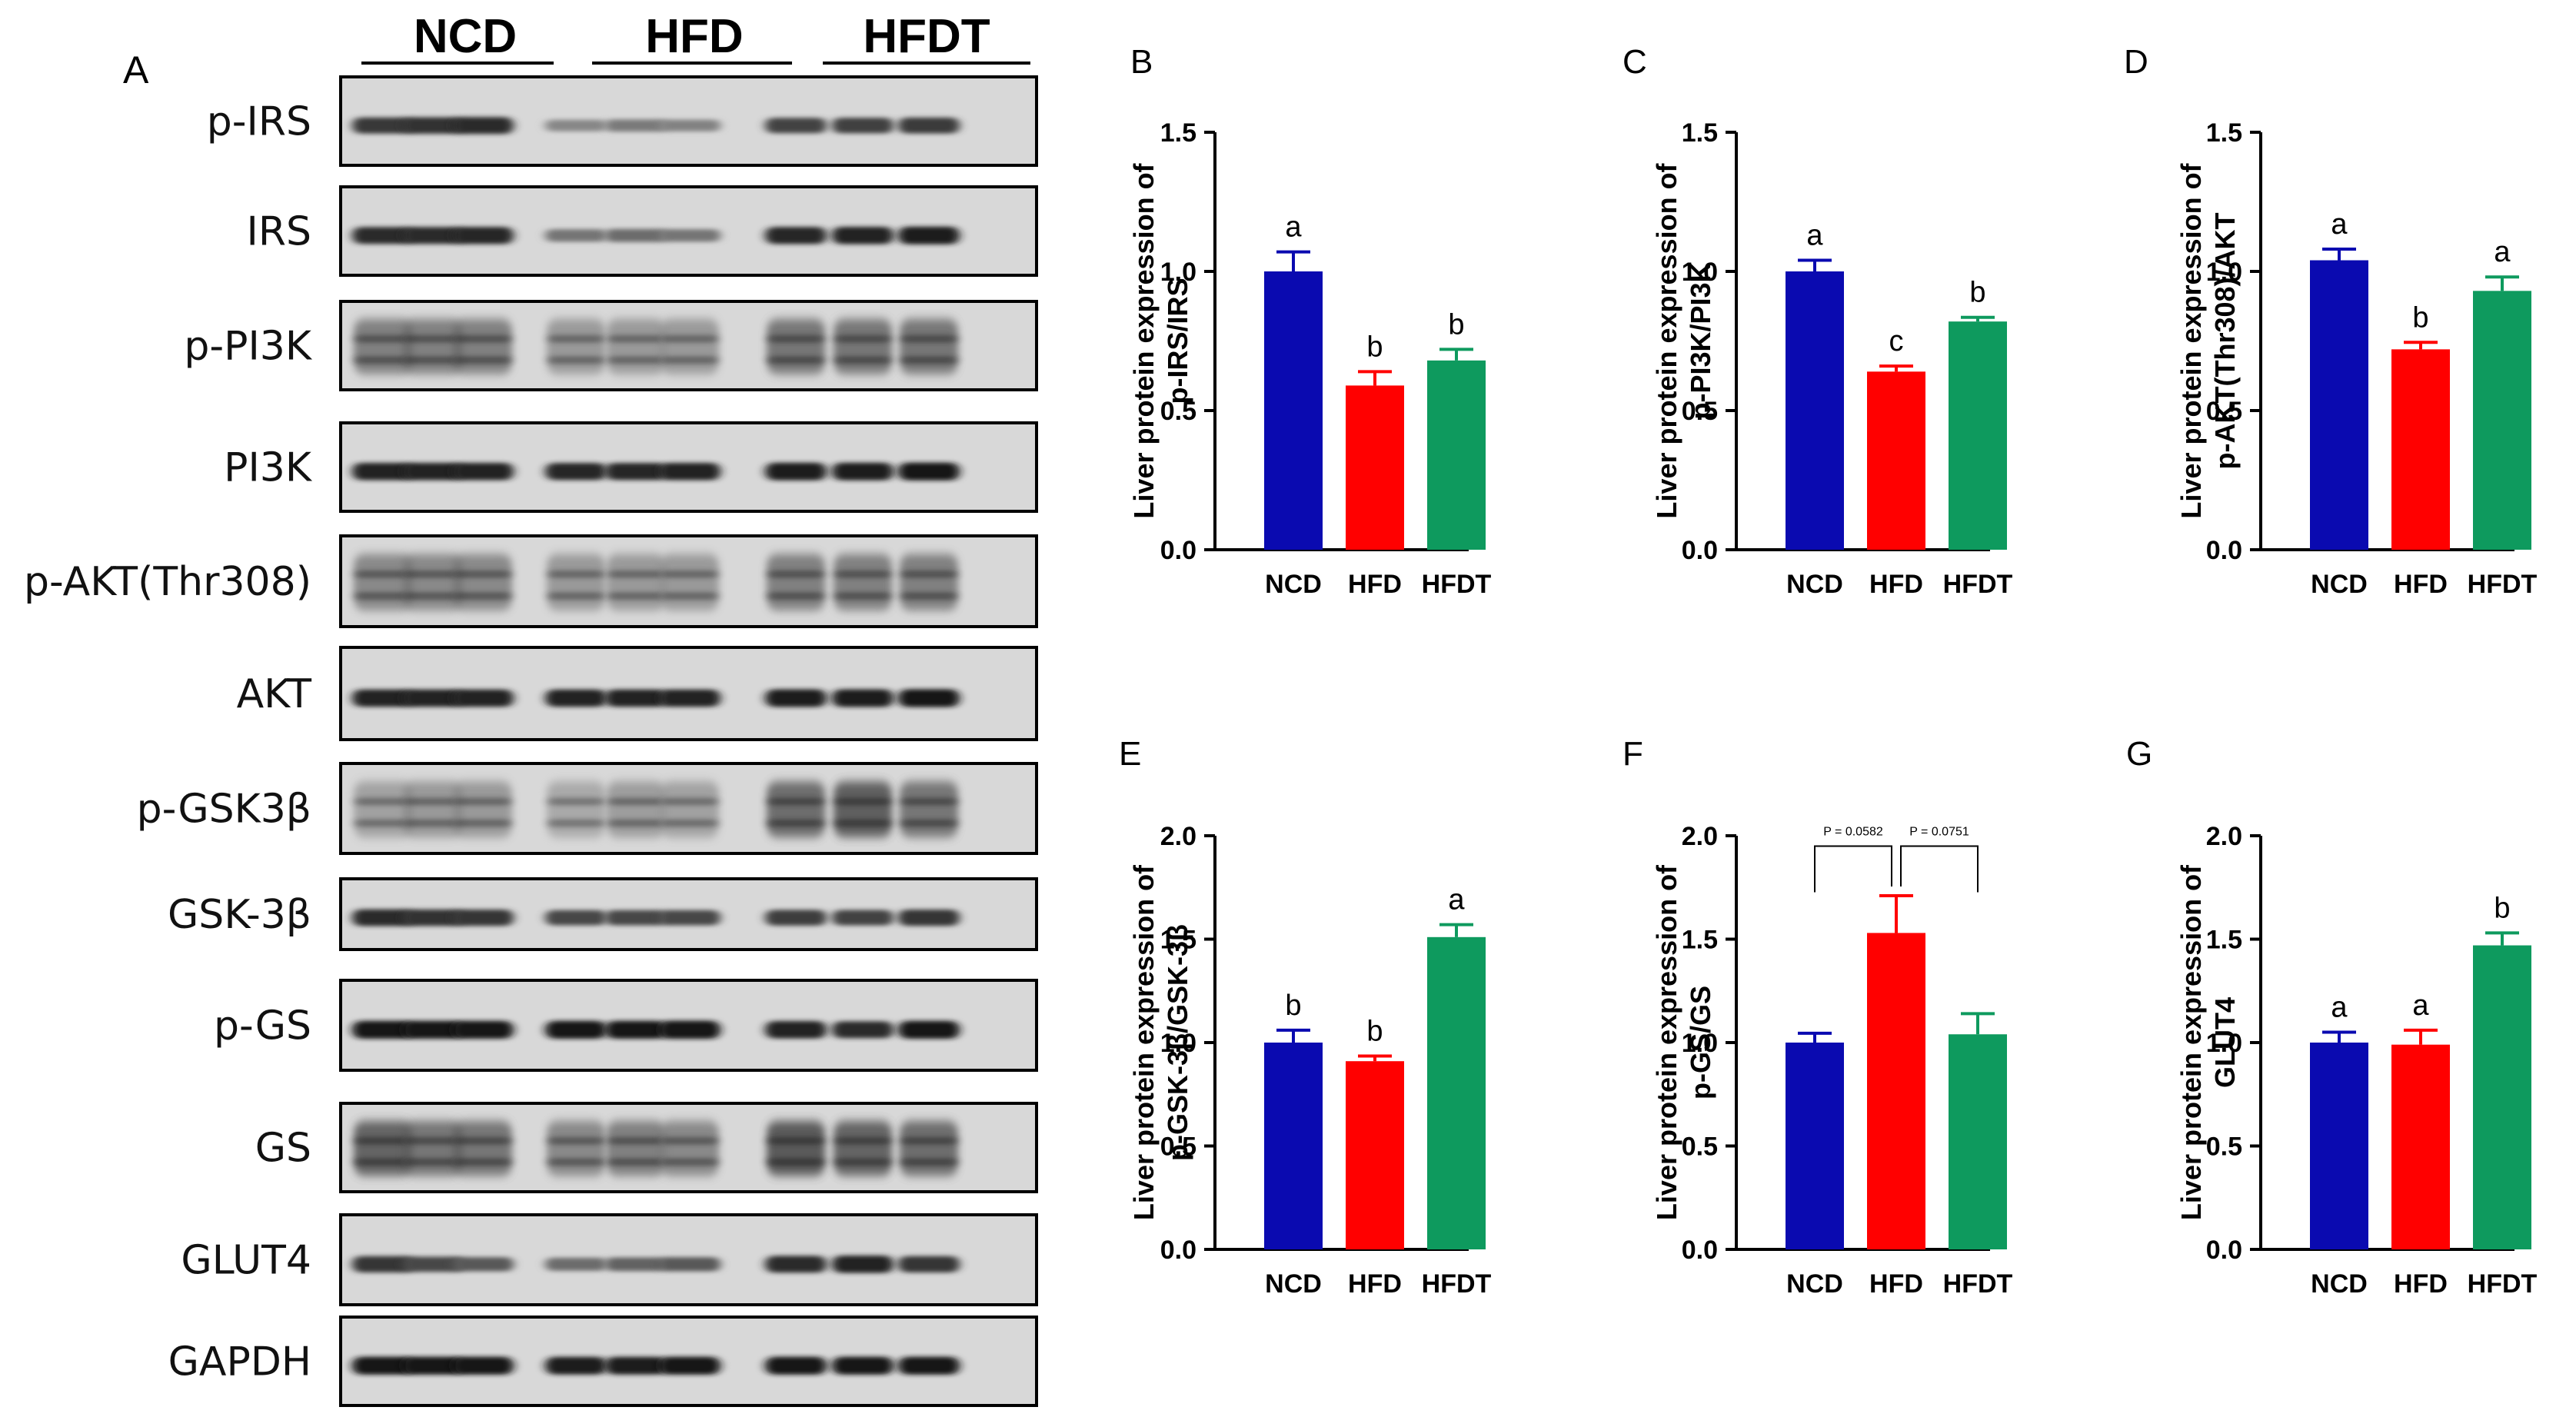 This screenshot has width=2576, height=1427. I want to click on panel-letter-b: B, so click(1141, 62).